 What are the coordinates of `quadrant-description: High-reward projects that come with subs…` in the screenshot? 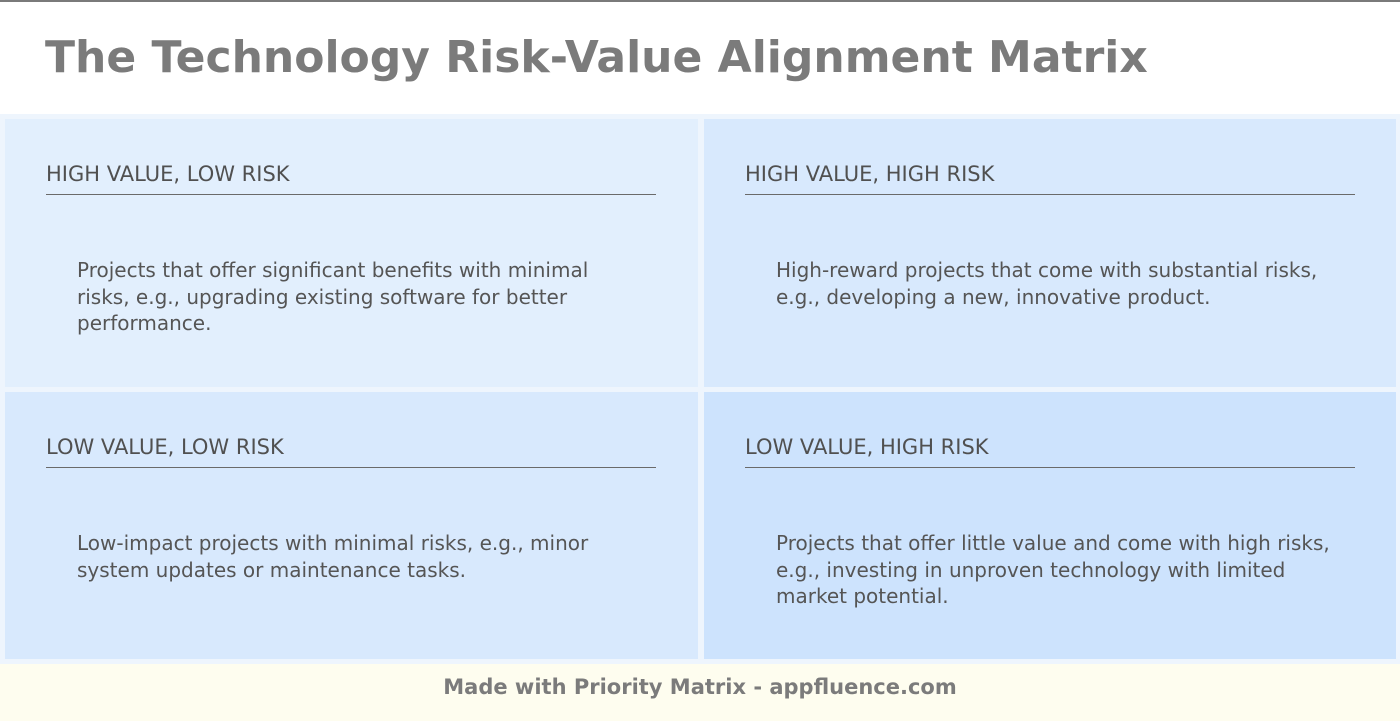 It's located at (1047, 283).